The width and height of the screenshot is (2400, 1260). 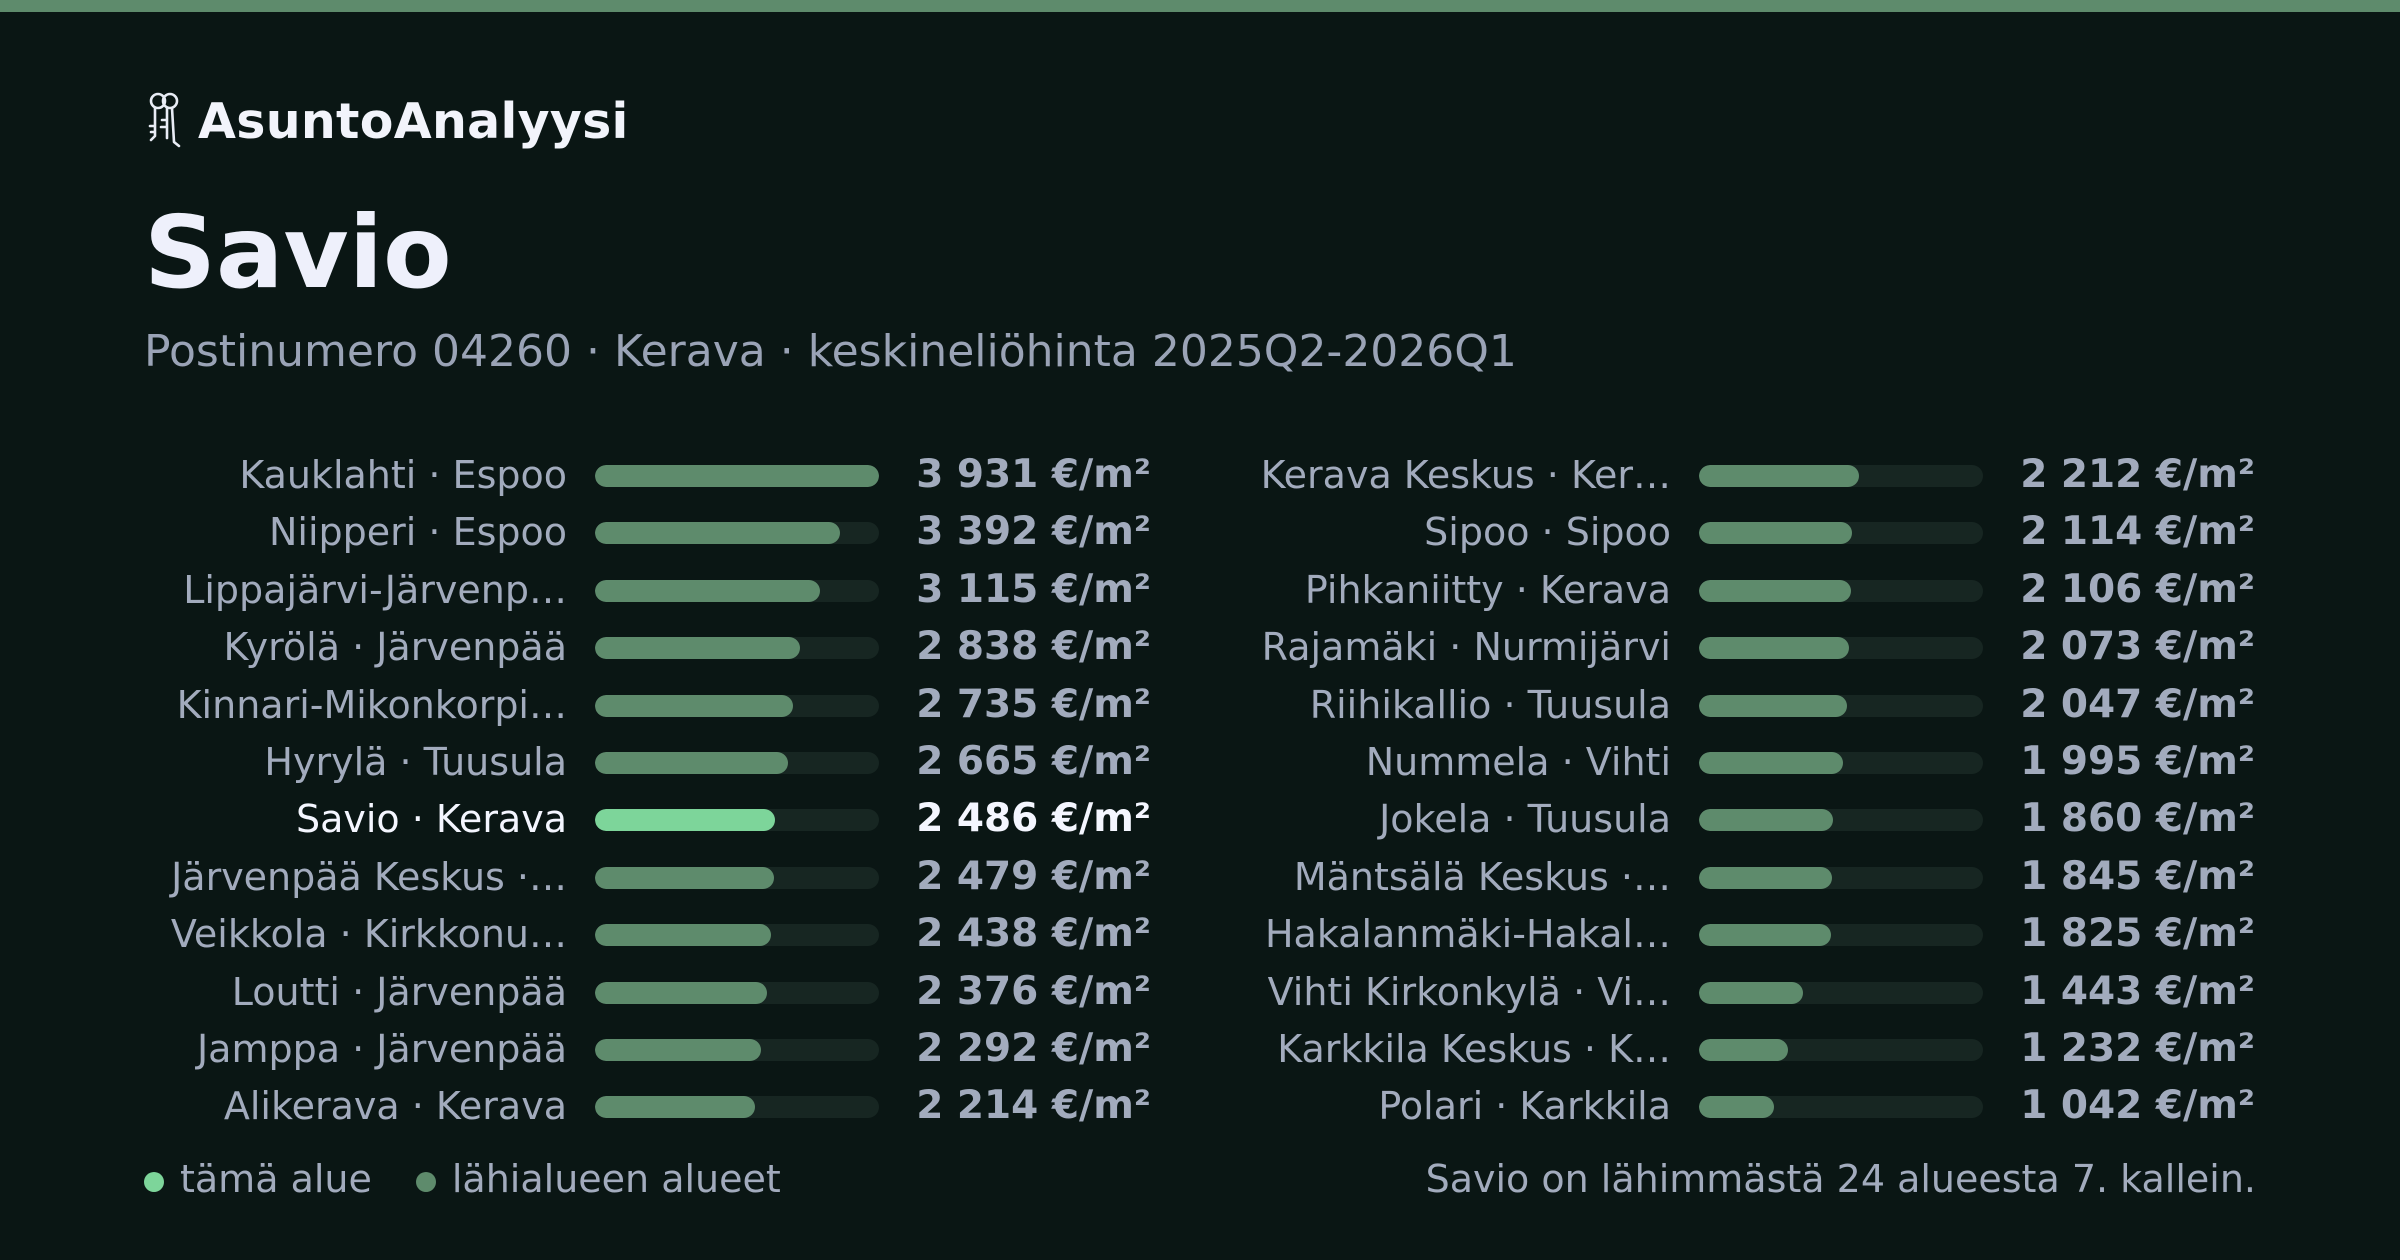 I want to click on bar-label: Rajamäki · Nurmijärvi, so click(x=1466, y=647).